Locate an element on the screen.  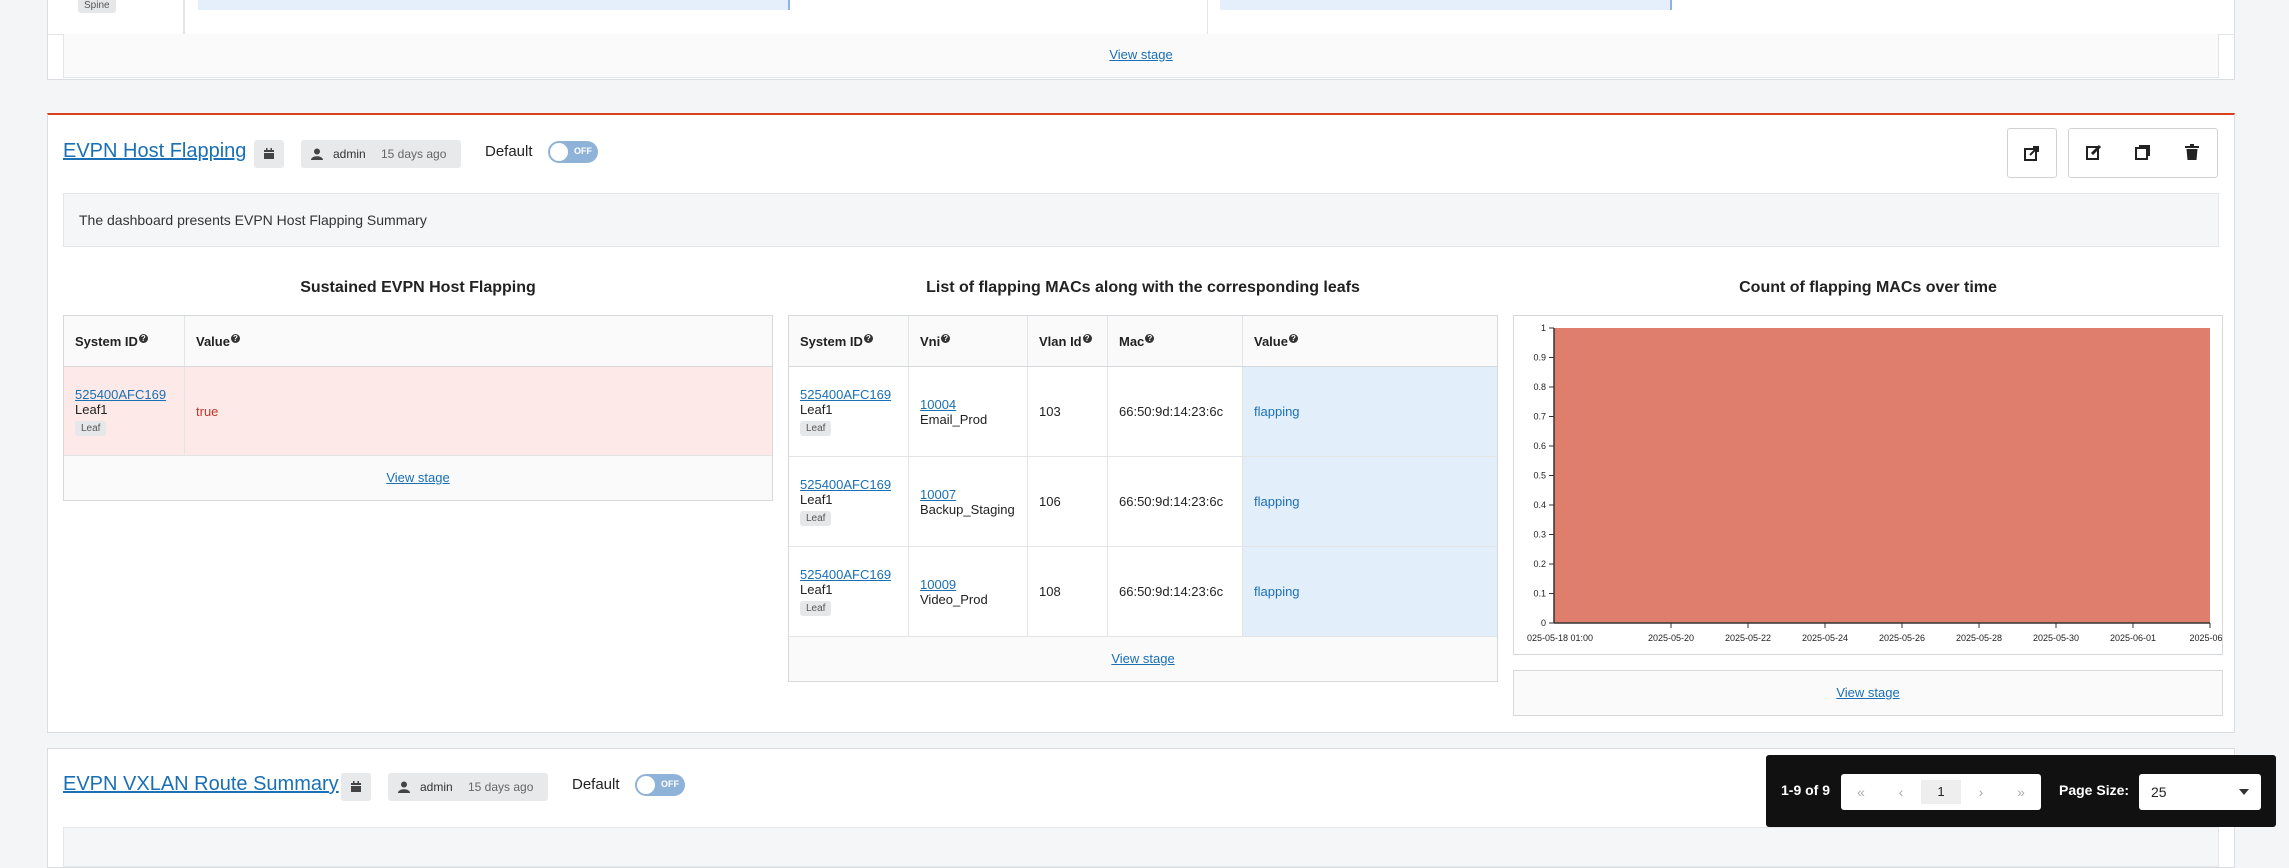
next-page-button: › is located at coordinates (1981, 792).